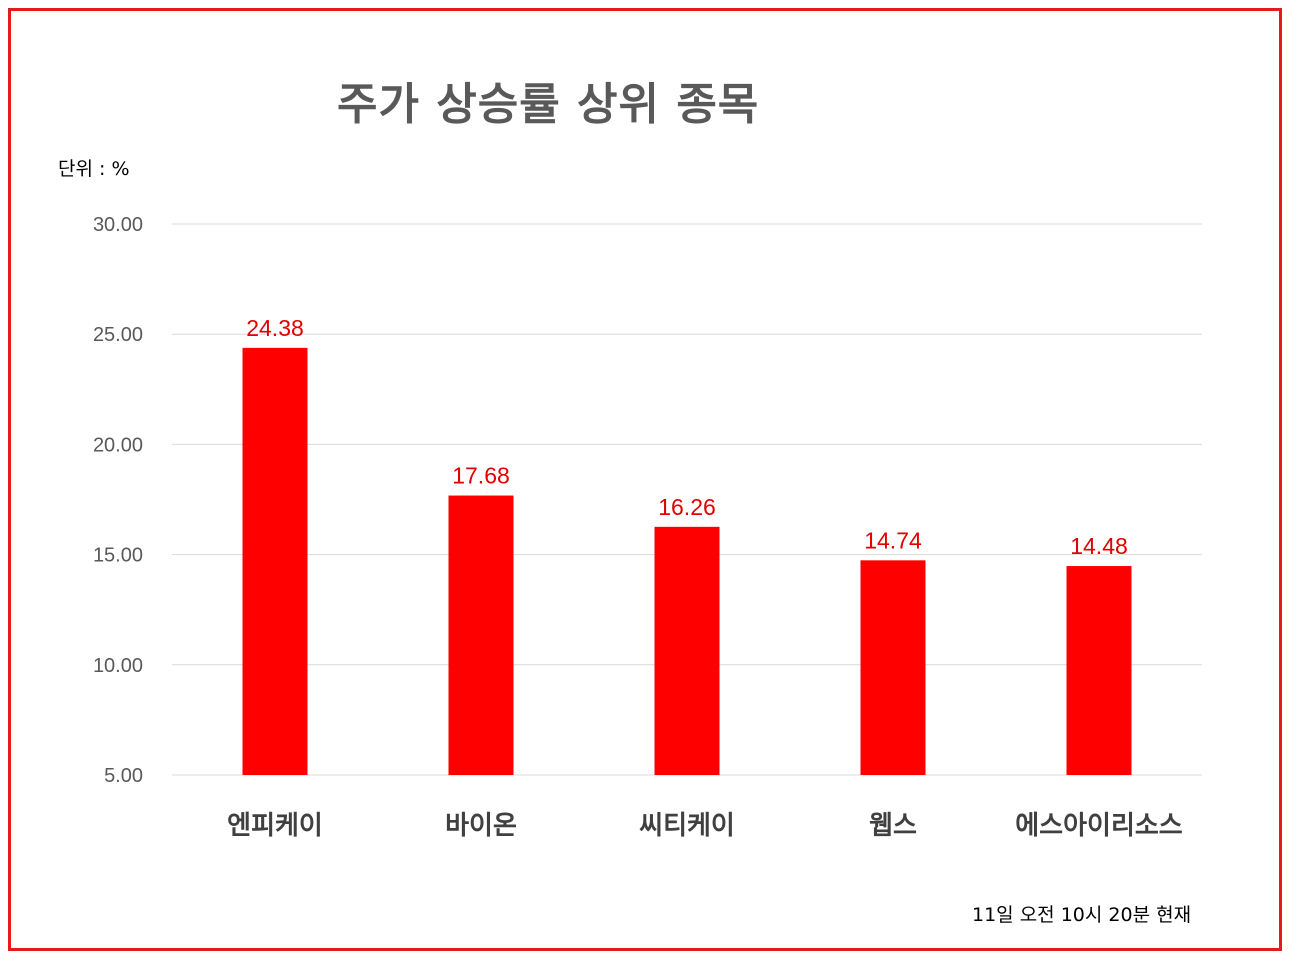 The height and width of the screenshot is (965, 1297). Describe the element at coordinates (118, 500) in the screenshot. I see `y-axis-ticks: 5.00 10.00 15.00 20.00 25.00 30.00` at that location.